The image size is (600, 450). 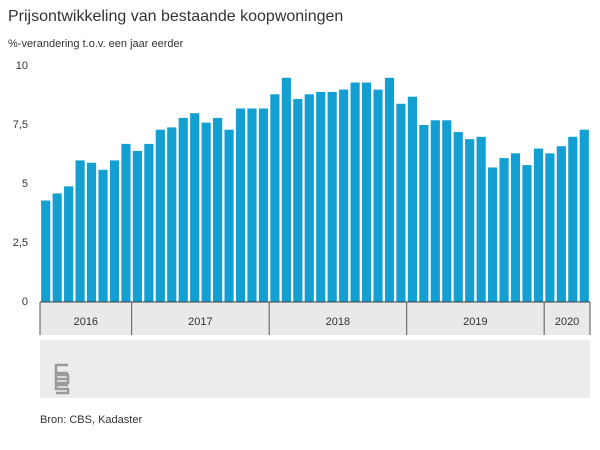 What do you see at coordinates (315, 319) in the screenshot?
I see `x-axis-band` at bounding box center [315, 319].